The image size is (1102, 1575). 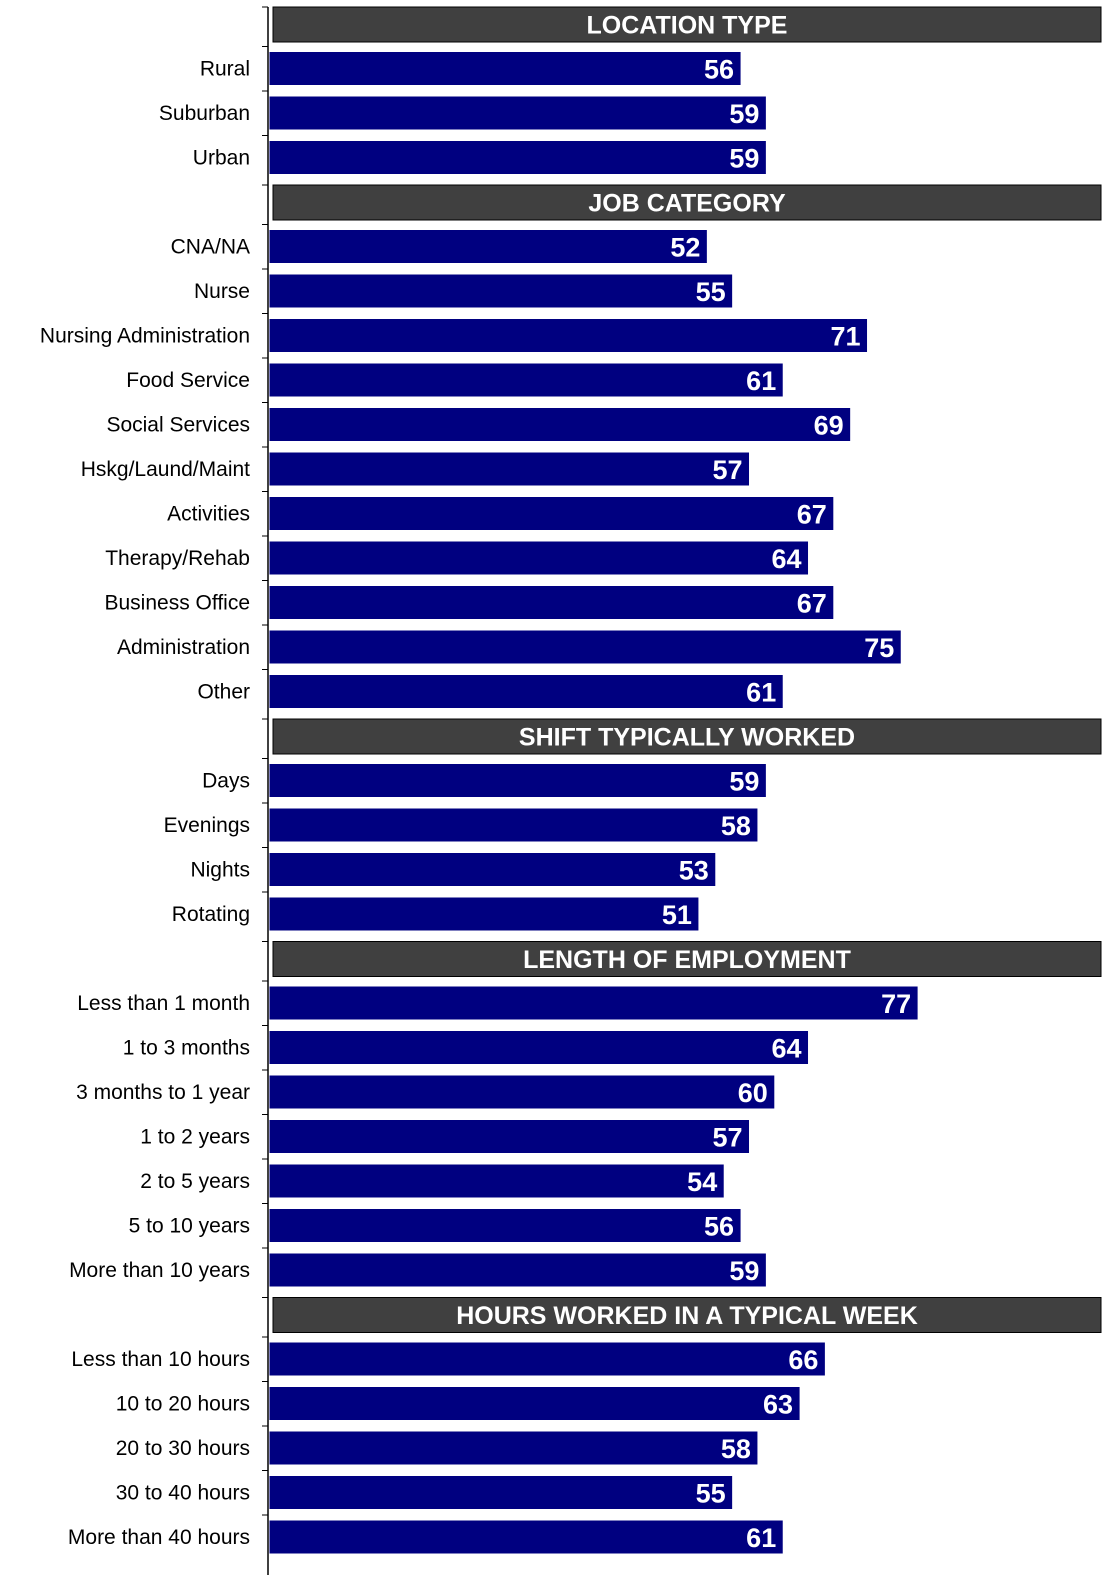 What do you see at coordinates (896, 1004) in the screenshot?
I see `data-label: 77` at bounding box center [896, 1004].